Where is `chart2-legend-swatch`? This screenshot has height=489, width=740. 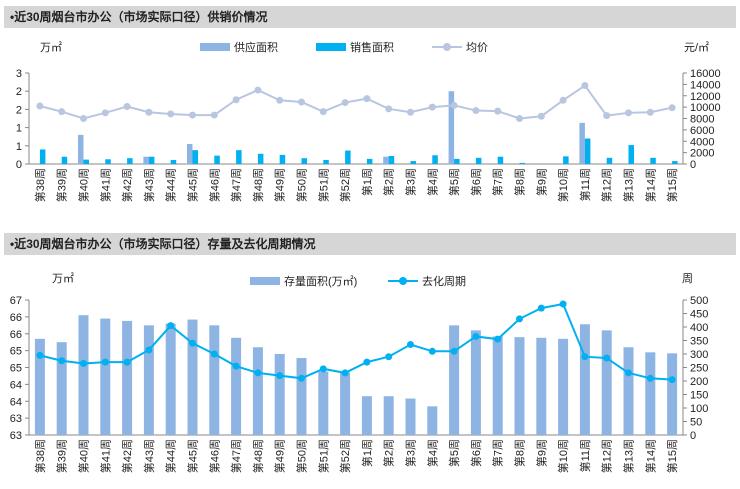 chart2-legend-swatch is located at coordinates (265, 281).